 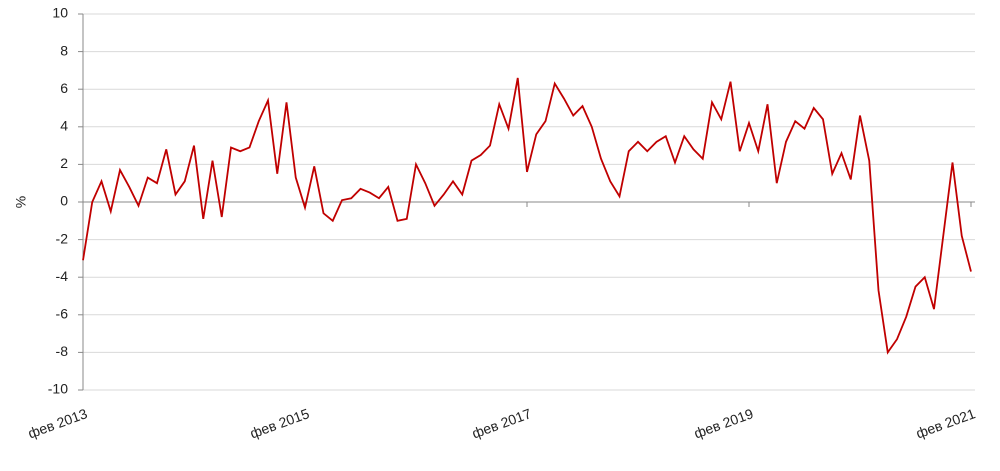 What do you see at coordinates (62, 238) in the screenshot?
I see `y-tick-label: -2` at bounding box center [62, 238].